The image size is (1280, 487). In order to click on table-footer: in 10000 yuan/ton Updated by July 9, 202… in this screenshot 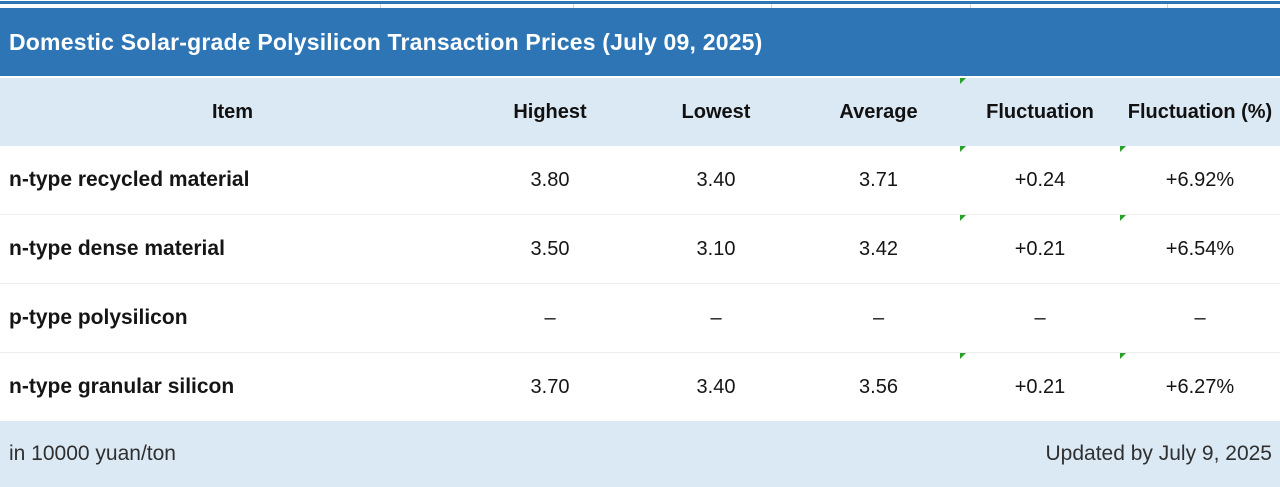, I will do `click(640, 454)`.